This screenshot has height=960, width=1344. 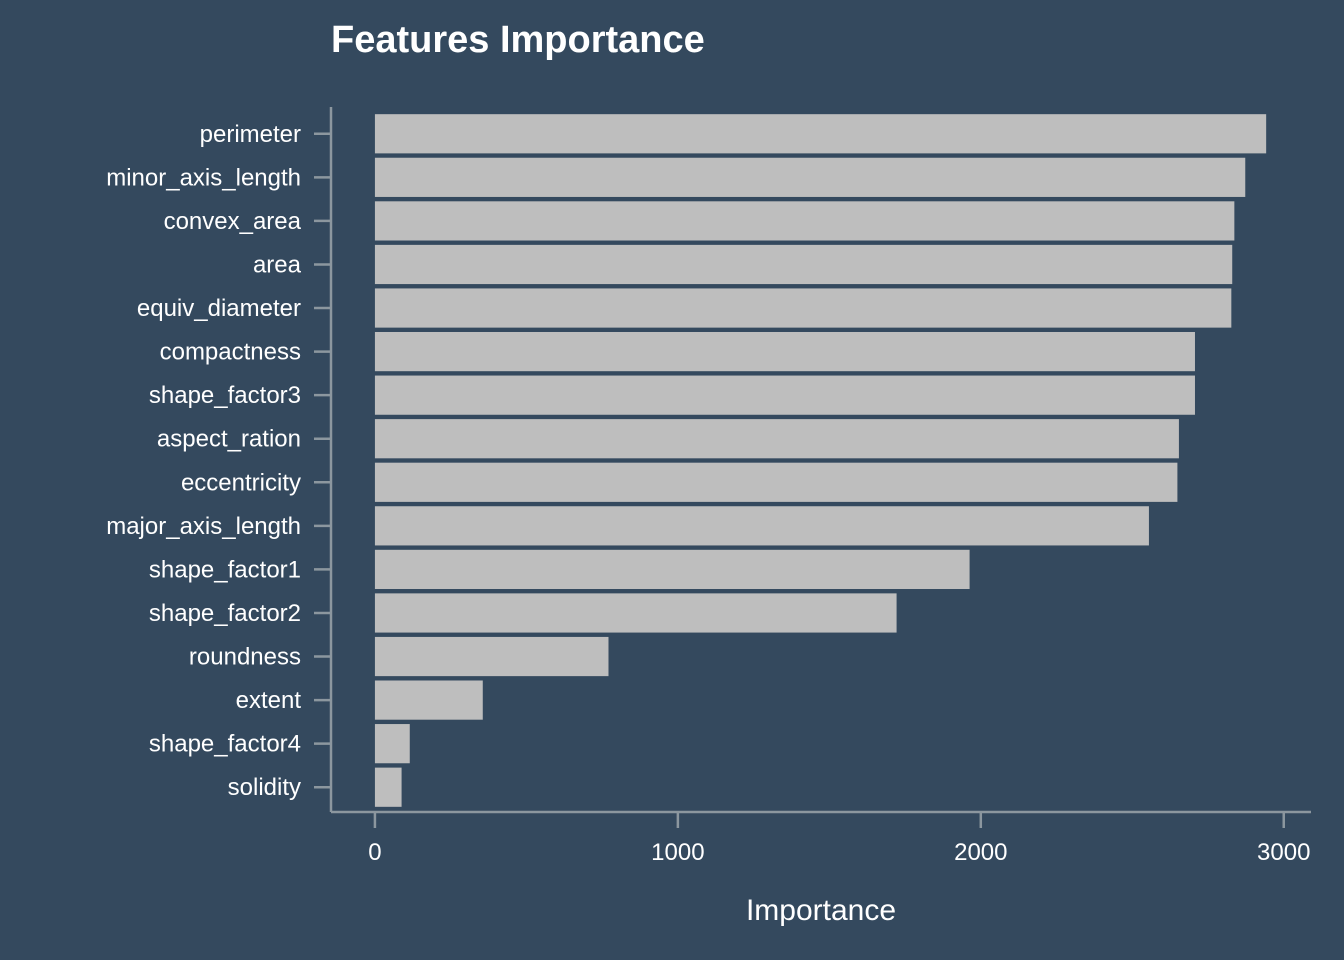 I want to click on y-tick-label: shape_factor3, so click(x=225, y=395).